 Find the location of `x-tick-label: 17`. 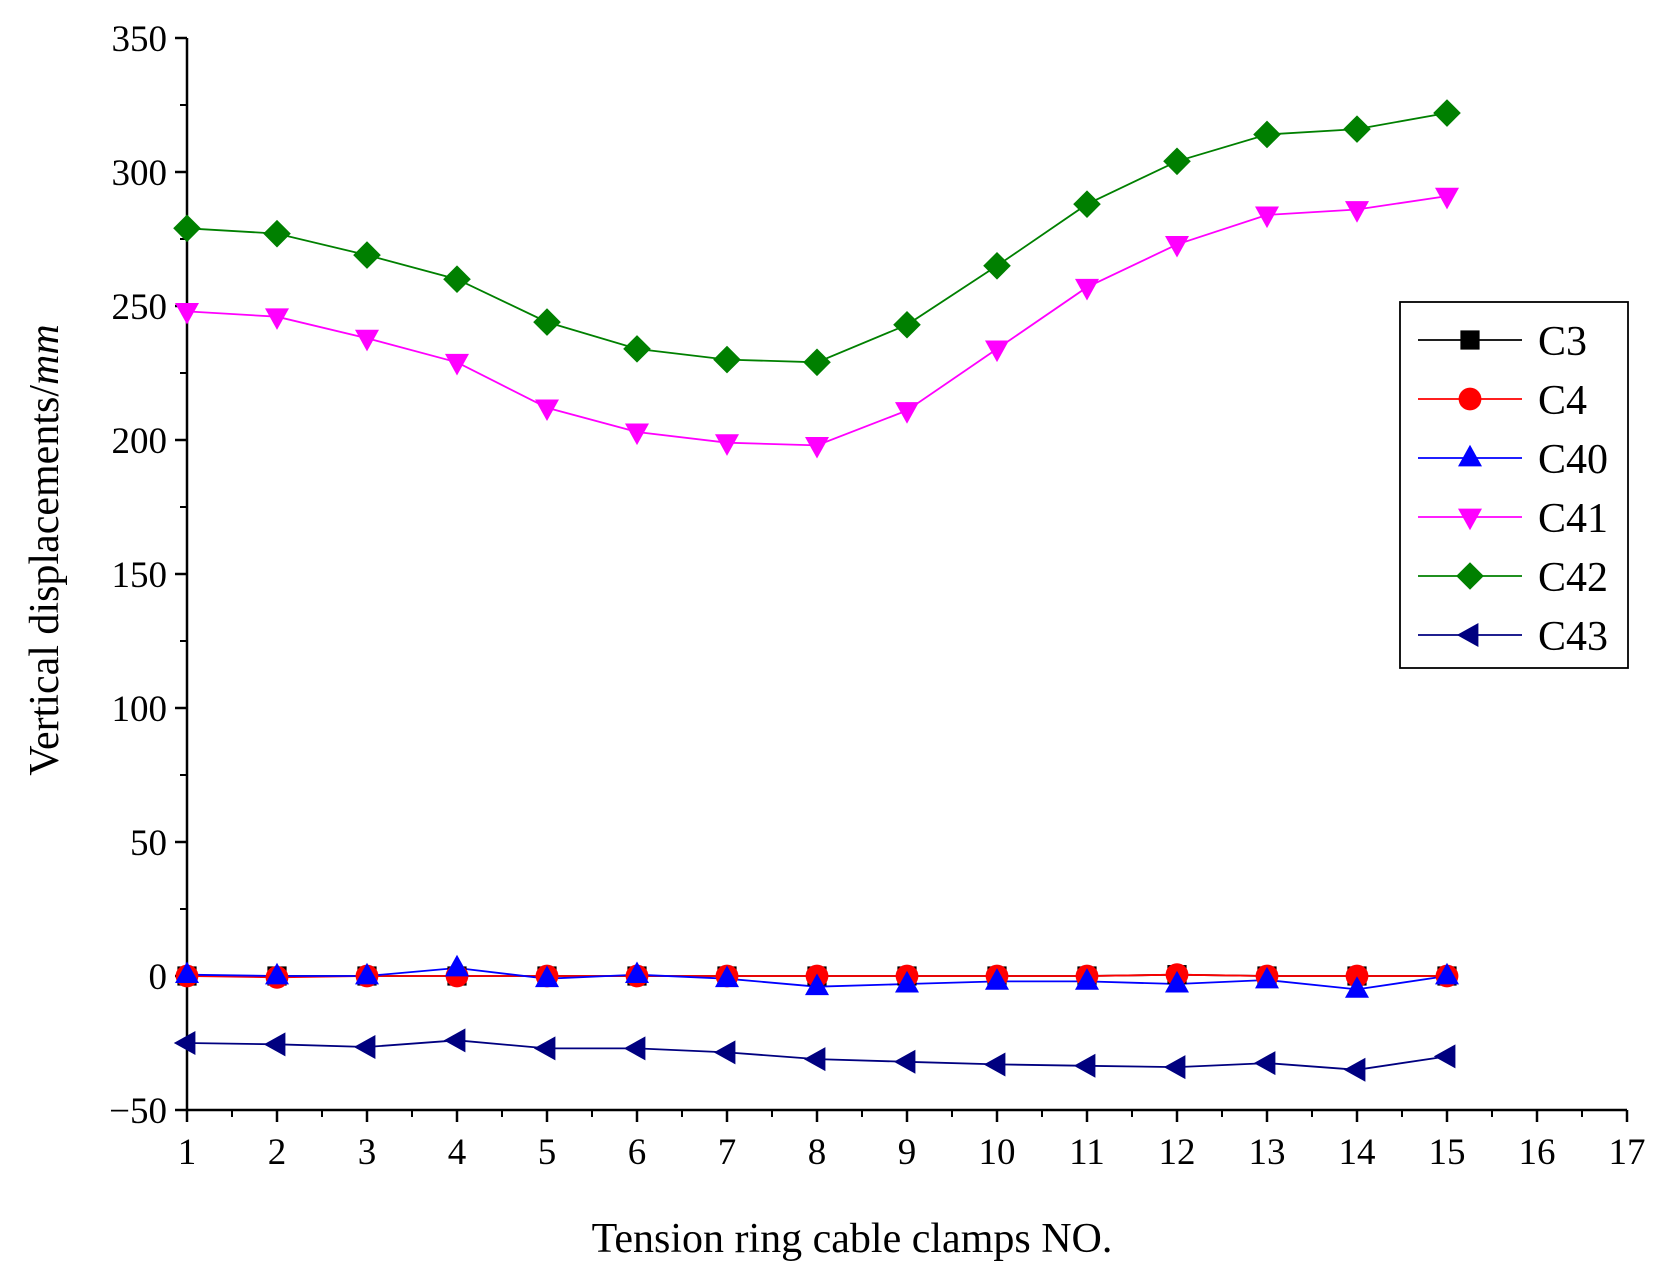

x-tick-label: 17 is located at coordinates (1627, 1152).